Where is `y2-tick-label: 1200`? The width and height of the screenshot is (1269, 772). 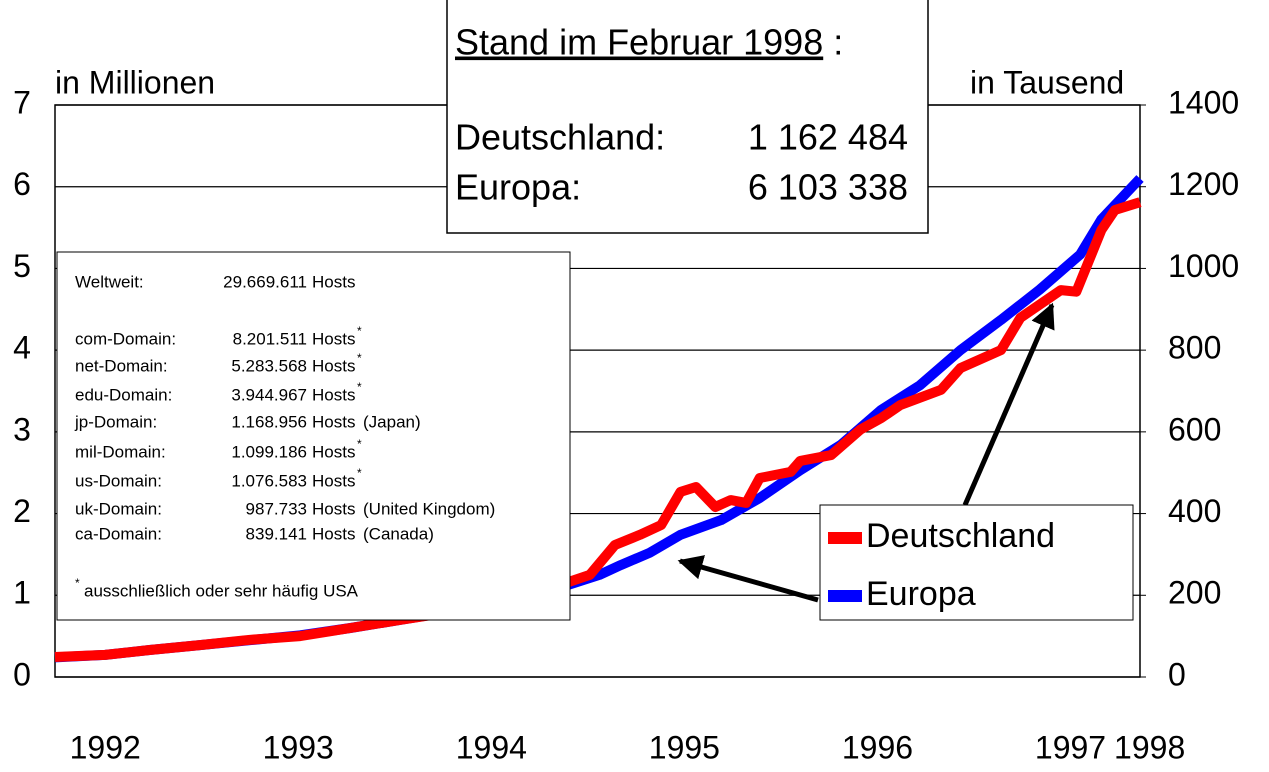
y2-tick-label: 1200 is located at coordinates (1203, 184).